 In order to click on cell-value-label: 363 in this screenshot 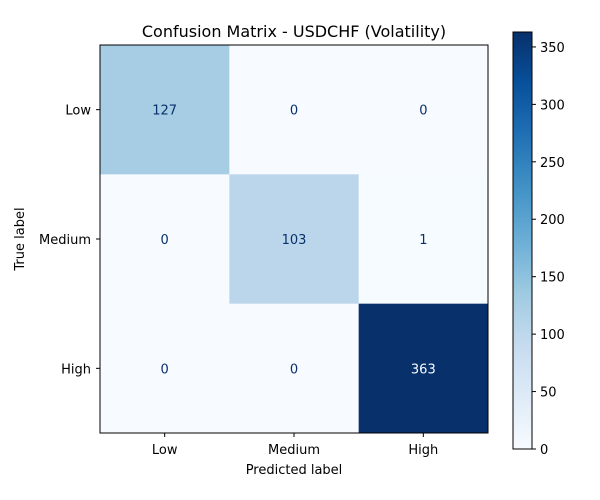, I will do `click(423, 369)`.